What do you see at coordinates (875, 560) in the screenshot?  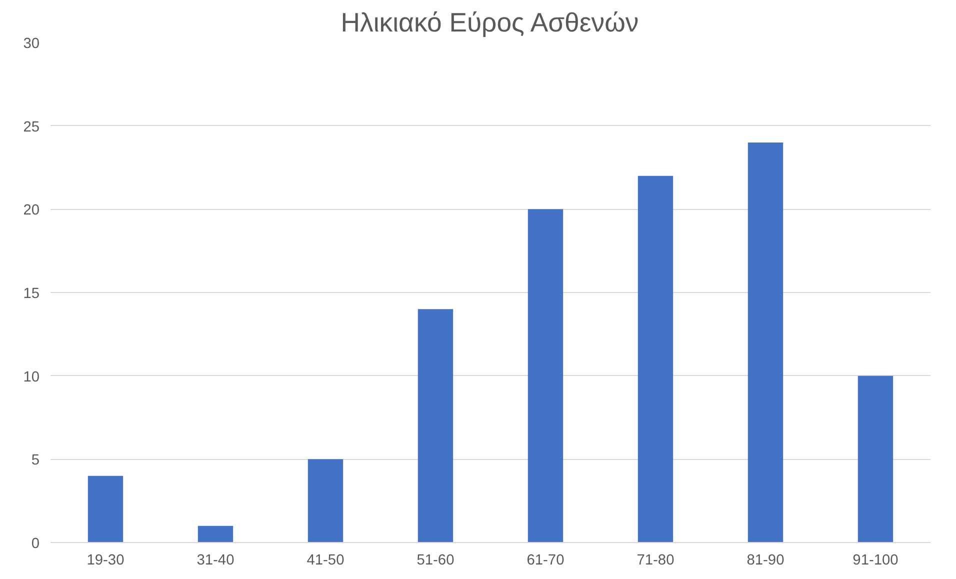 I see `x-tick-label: 91-100` at bounding box center [875, 560].